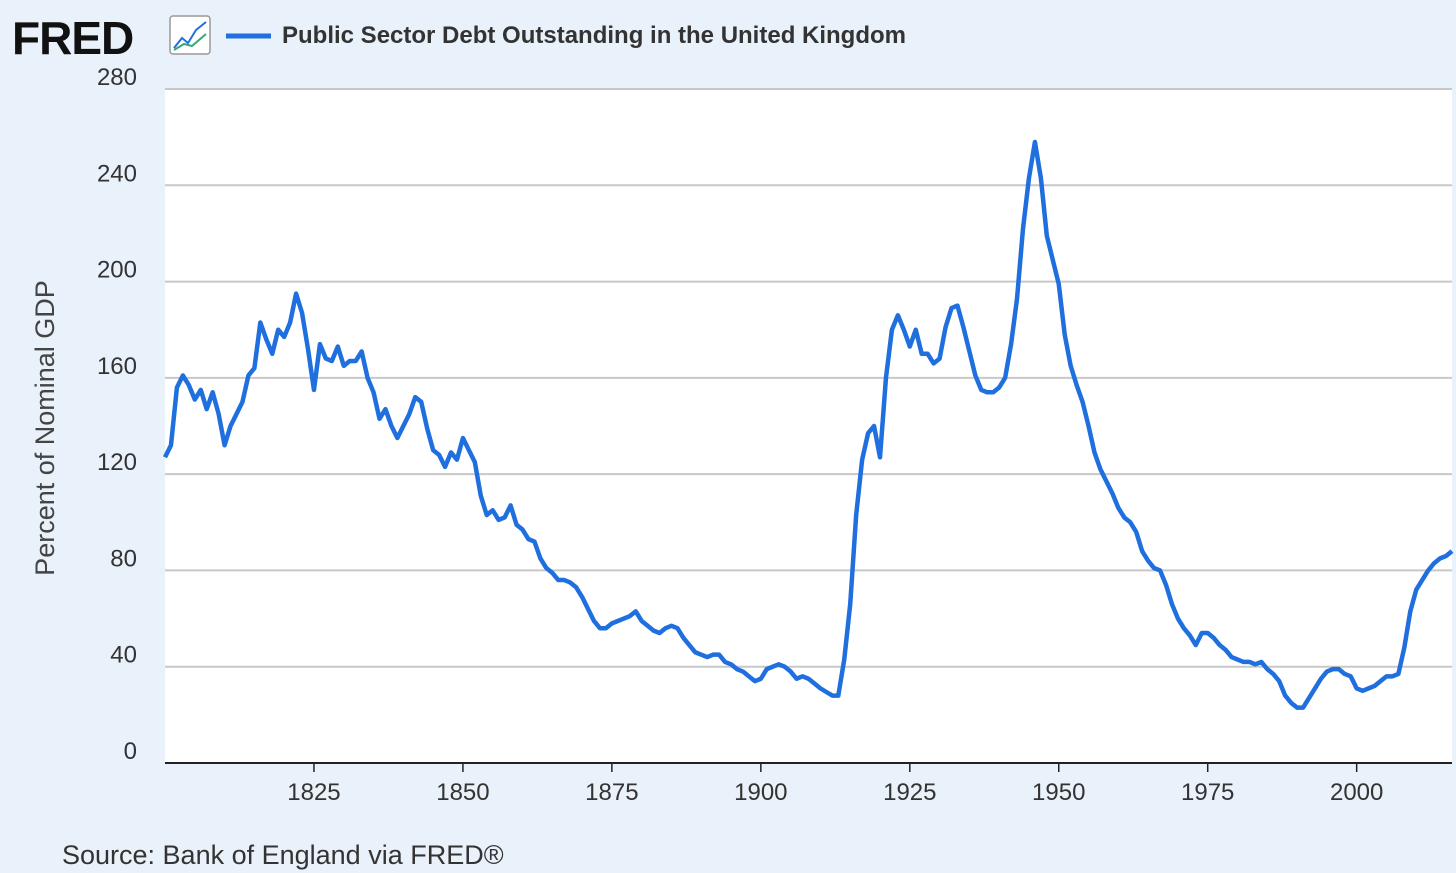 This screenshot has width=1456, height=873. Describe the element at coordinates (45, 428) in the screenshot. I see `y-axis-label: Percent of Nominal GDP` at that location.